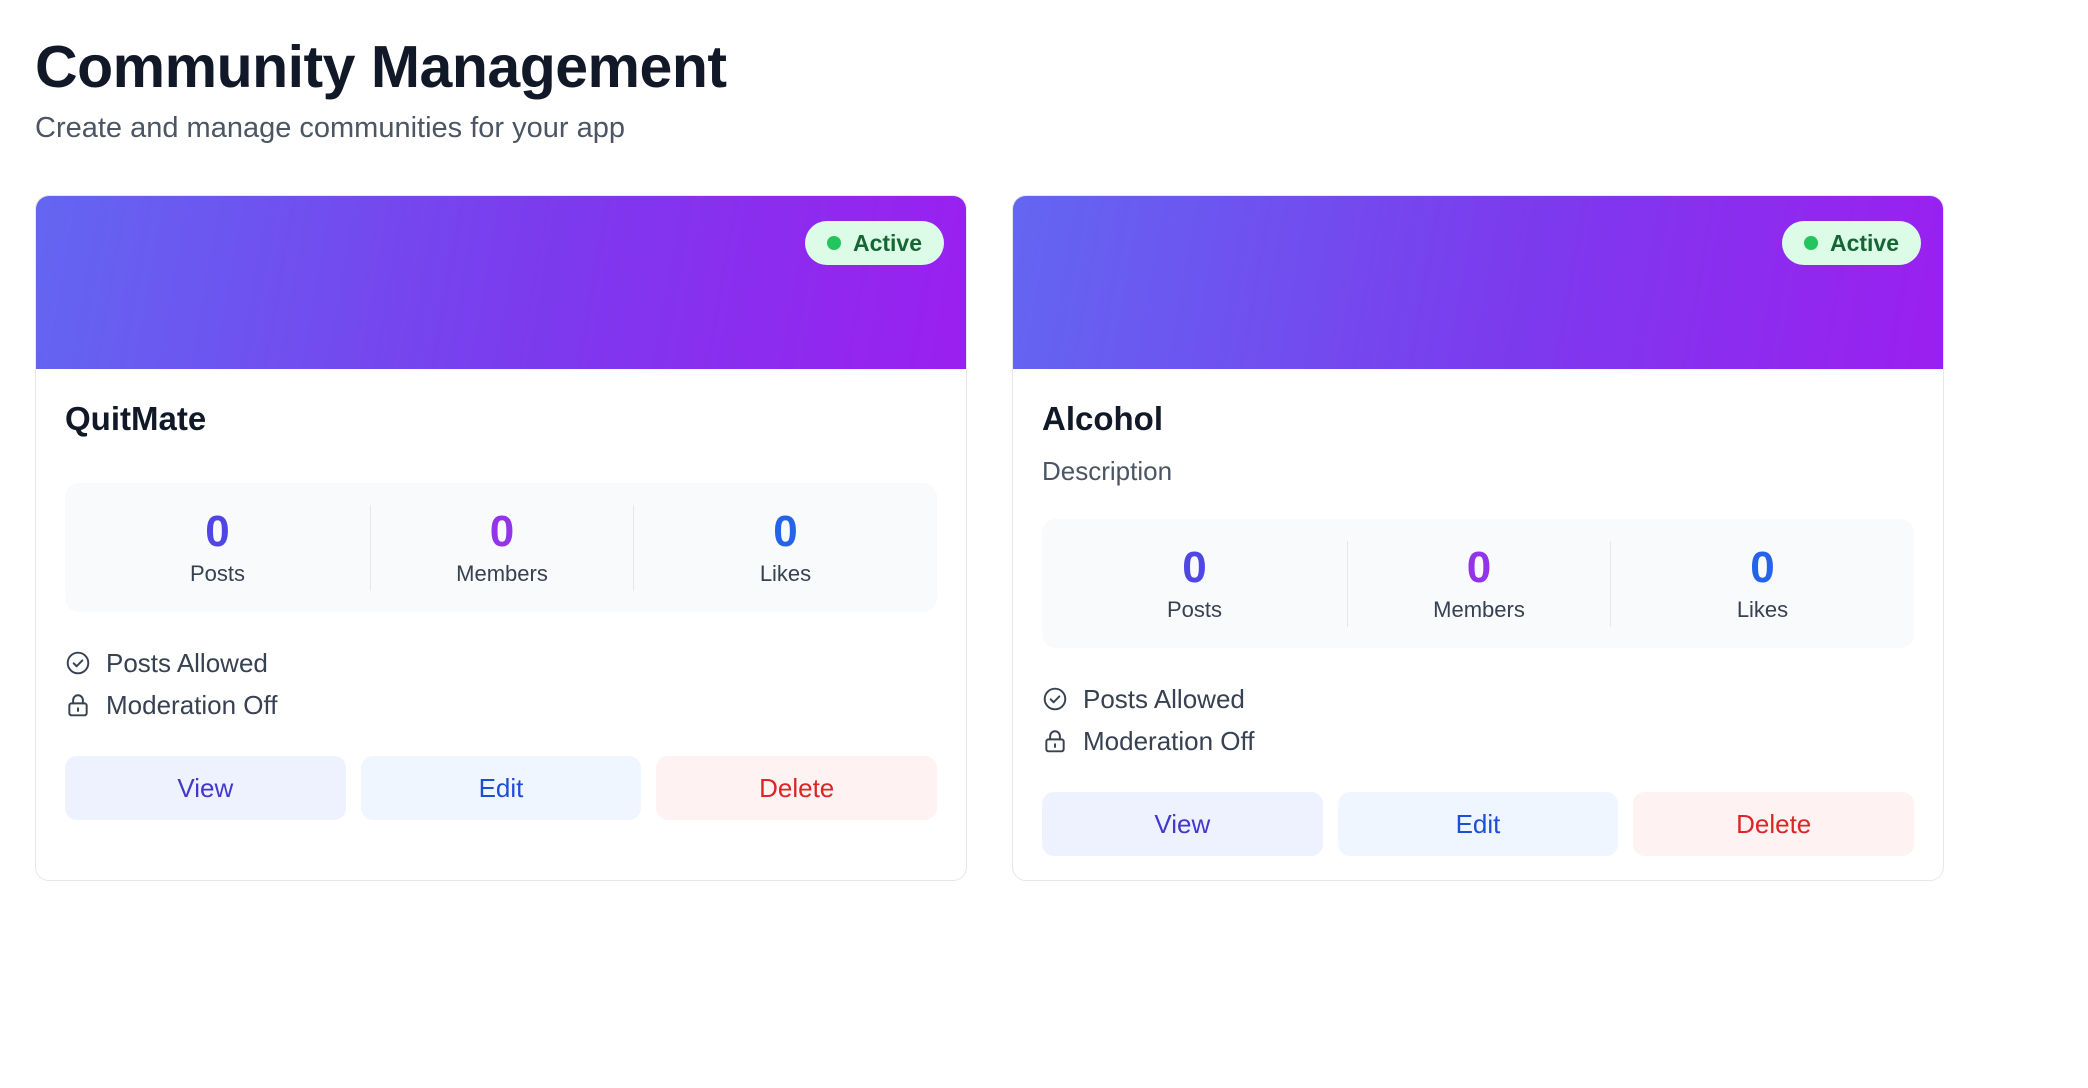 Image resolution: width=2088 pixels, height=1088 pixels. Describe the element at coordinates (1107, 471) in the screenshot. I see `community-description: Description` at that location.